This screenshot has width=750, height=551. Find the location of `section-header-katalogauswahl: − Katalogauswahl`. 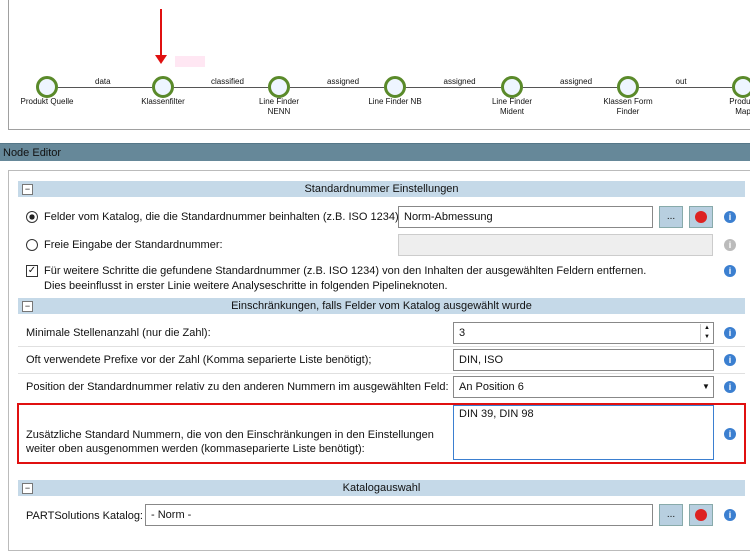

section-header-katalogauswahl: − Katalogauswahl is located at coordinates (381, 488).